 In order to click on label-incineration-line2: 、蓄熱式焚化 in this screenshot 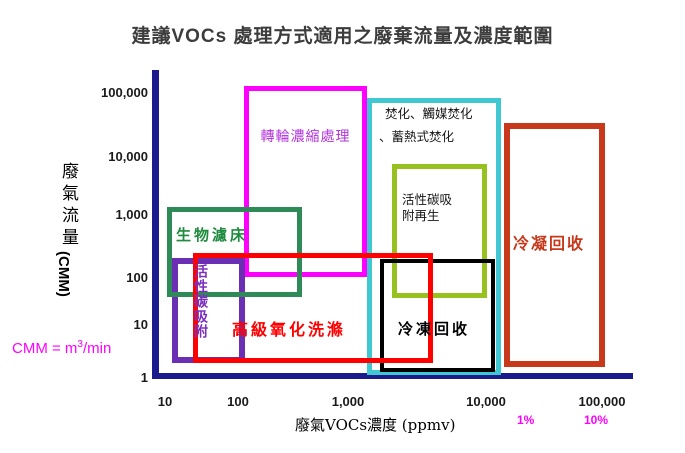, I will do `click(417, 136)`.